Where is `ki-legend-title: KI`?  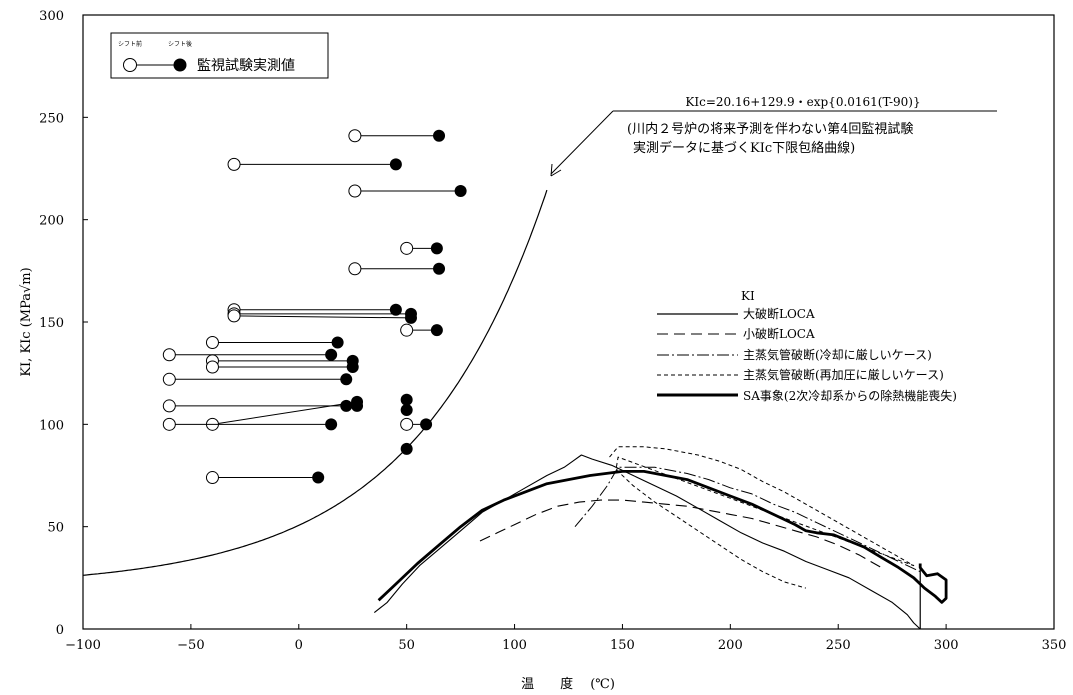
ki-legend-title: KI is located at coordinates (748, 296).